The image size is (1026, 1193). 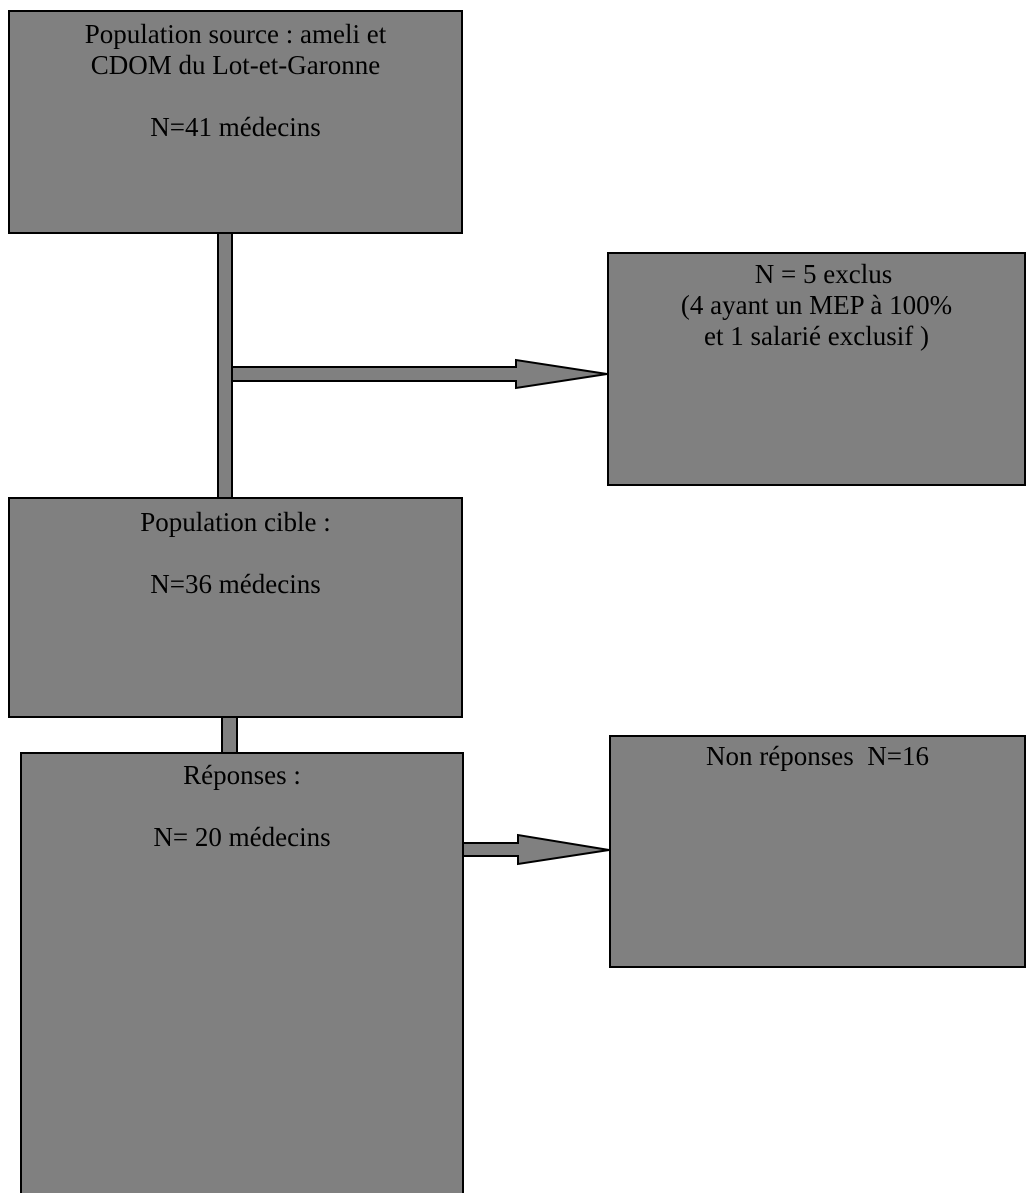 I want to click on connector-source-to-cible, so click(x=225, y=366).